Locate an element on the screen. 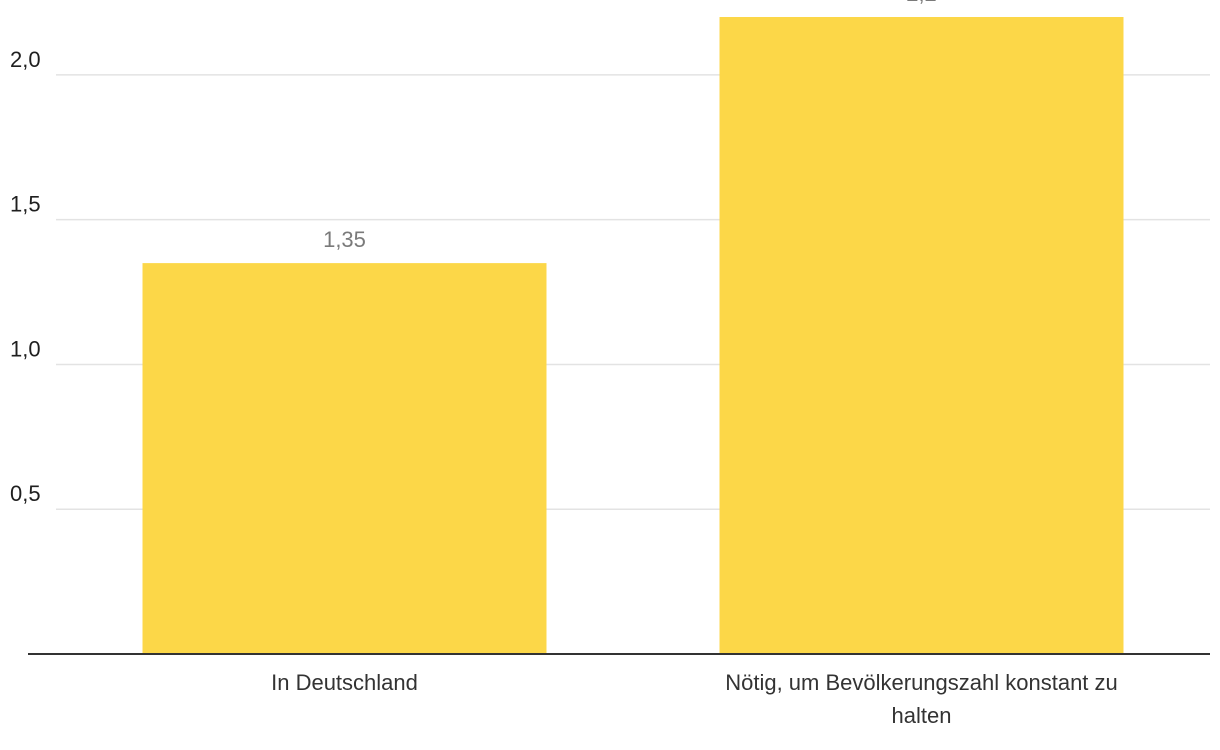 The image size is (1220, 750). data-label: 2,2 is located at coordinates (921, 3).